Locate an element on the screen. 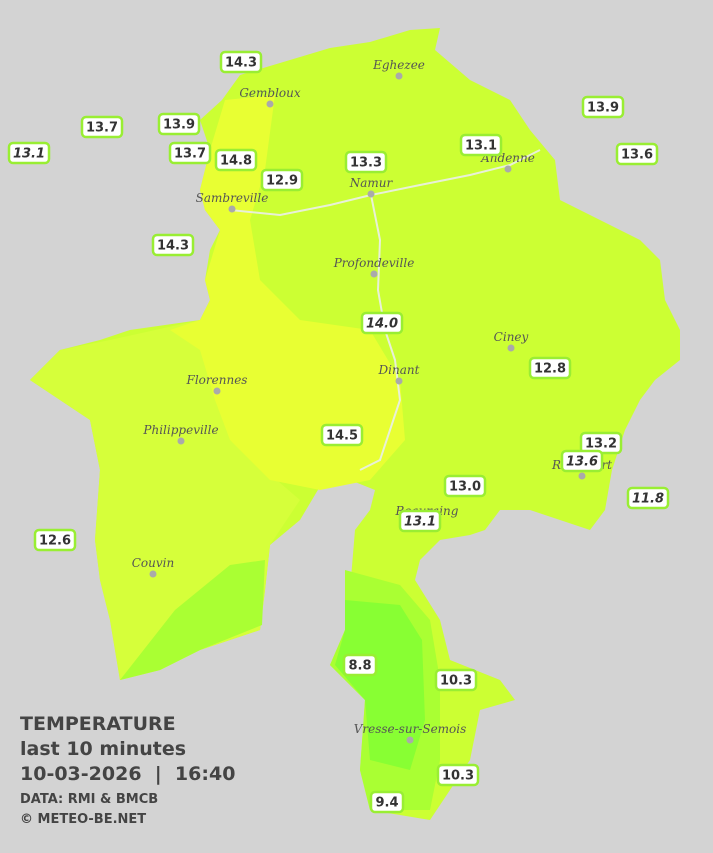 This screenshot has height=853, width=713. legend-subtitle: last 10 minutes is located at coordinates (103, 749).